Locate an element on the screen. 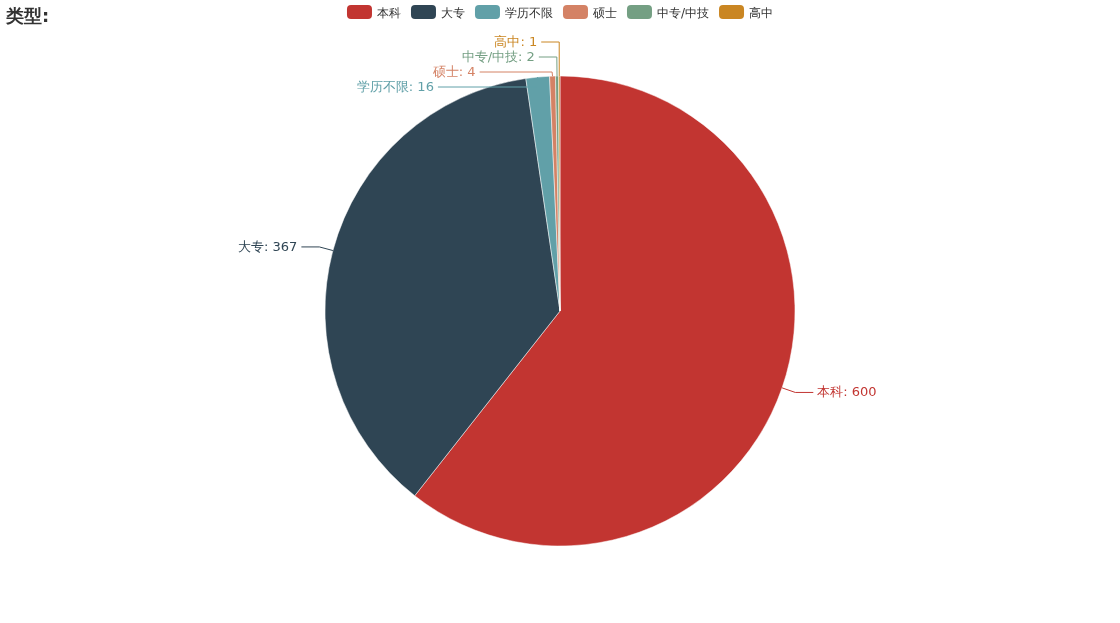 The height and width of the screenshot is (623, 1120). value-label: 高中: 1 is located at coordinates (516, 41).